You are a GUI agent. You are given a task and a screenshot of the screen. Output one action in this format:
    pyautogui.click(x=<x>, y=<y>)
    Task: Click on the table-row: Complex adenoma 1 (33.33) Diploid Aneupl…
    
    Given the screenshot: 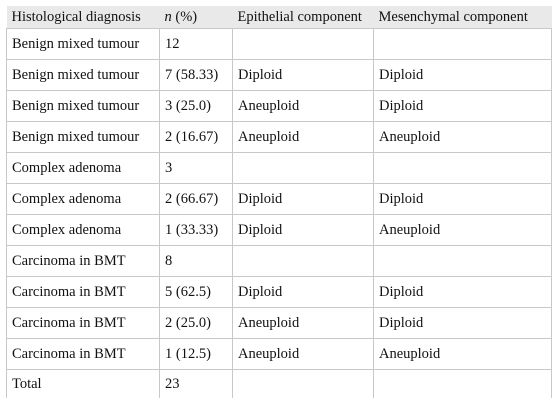 What is the action you would take?
    pyautogui.click(x=279, y=230)
    